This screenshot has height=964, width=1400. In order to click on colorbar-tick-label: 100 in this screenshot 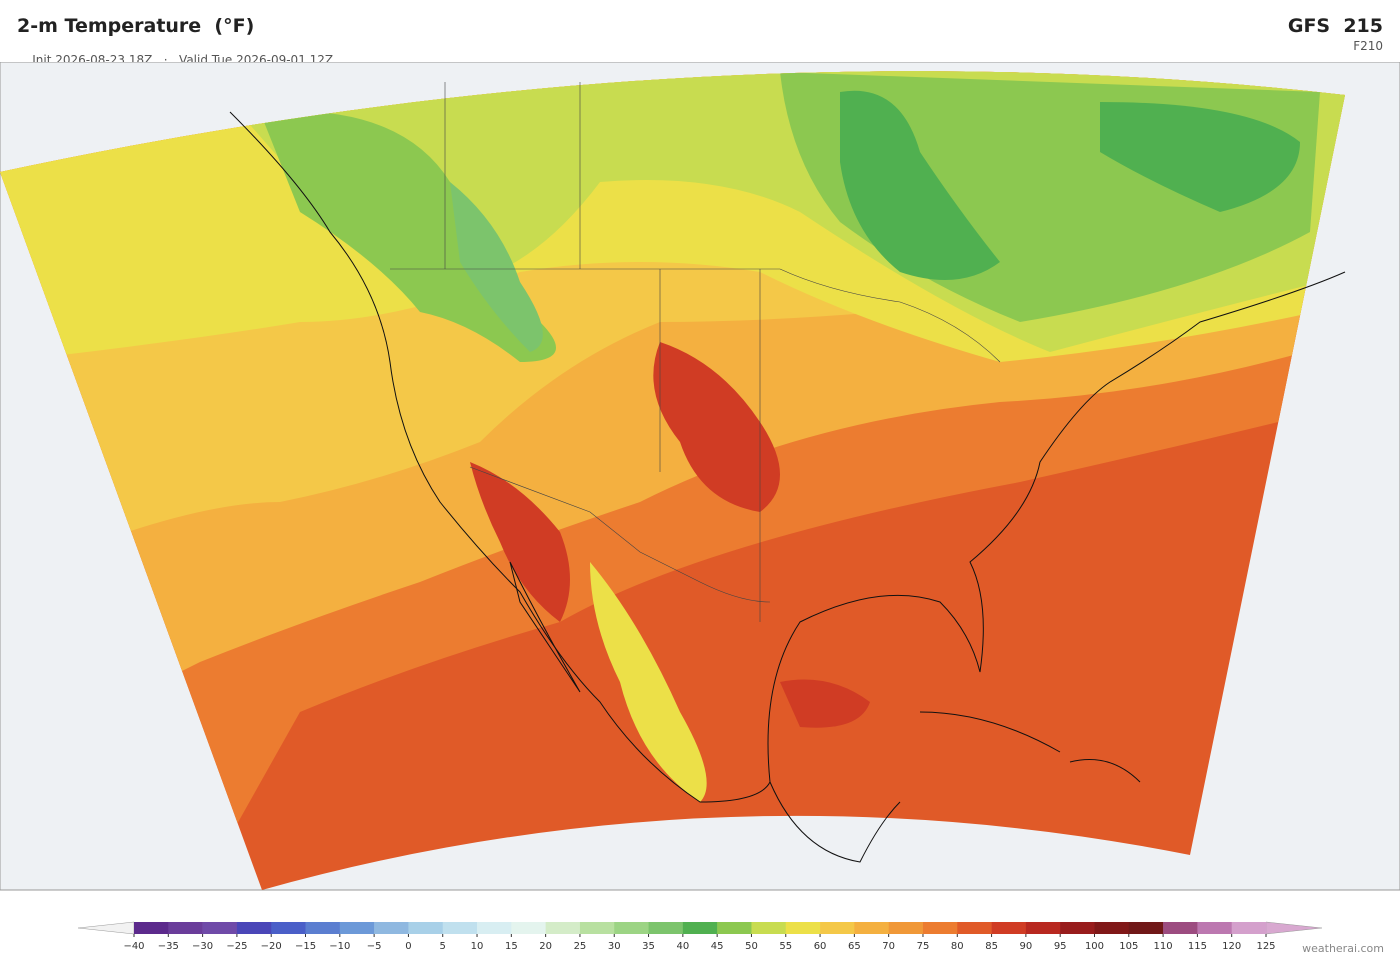, I will do `click(1094, 946)`.